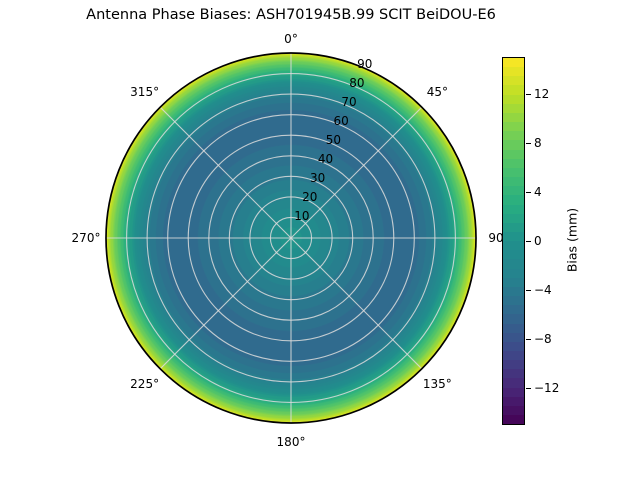 The image size is (640, 480). I want to click on r-tick-label: 40, so click(325, 159).